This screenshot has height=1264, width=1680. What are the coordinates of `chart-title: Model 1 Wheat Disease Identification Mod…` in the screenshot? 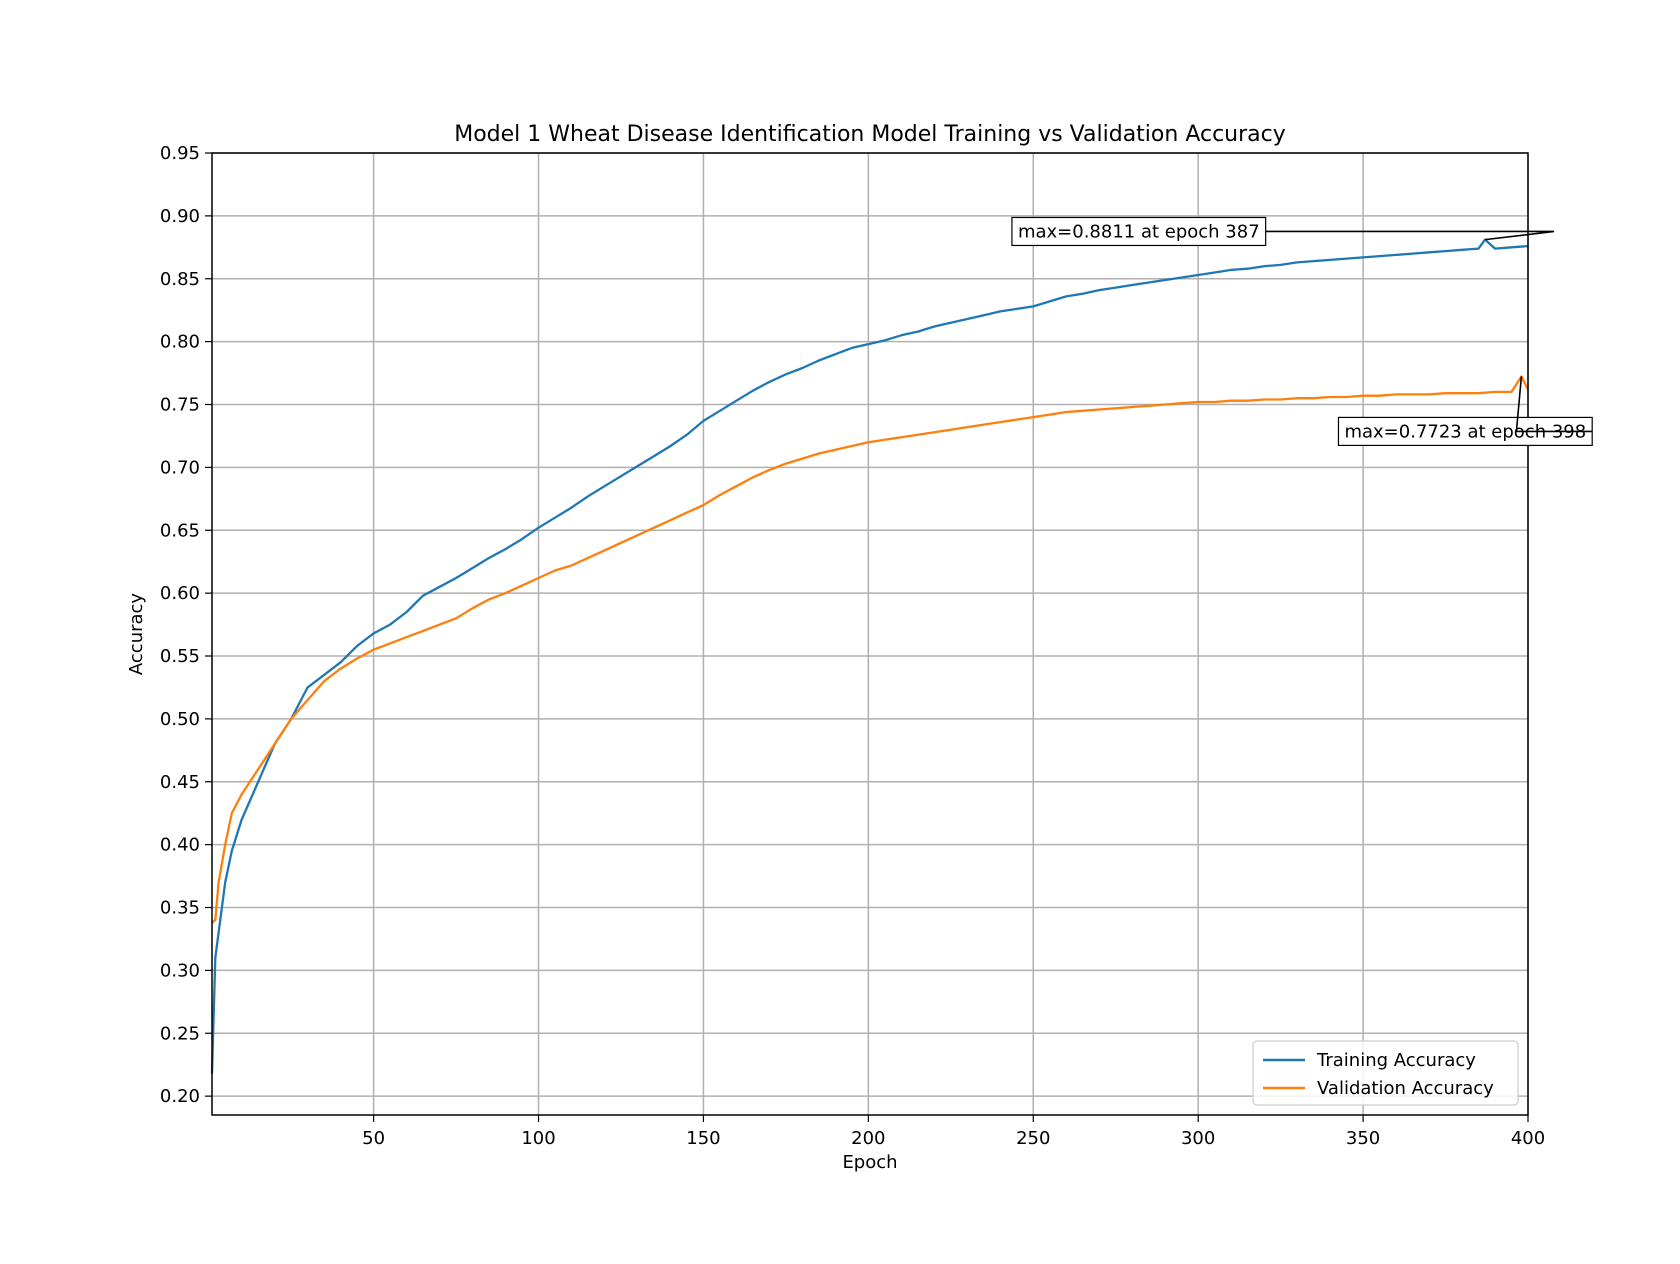 It's located at (870, 134).